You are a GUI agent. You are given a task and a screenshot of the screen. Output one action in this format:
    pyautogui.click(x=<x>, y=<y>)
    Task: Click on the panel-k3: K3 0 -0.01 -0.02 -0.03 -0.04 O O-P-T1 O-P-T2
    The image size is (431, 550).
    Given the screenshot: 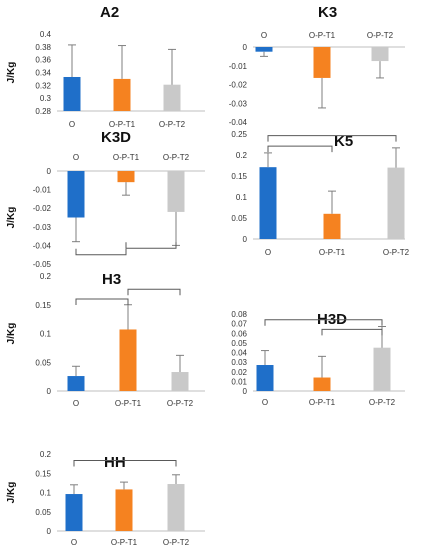 What is the action you would take?
    pyautogui.click(x=317, y=65)
    